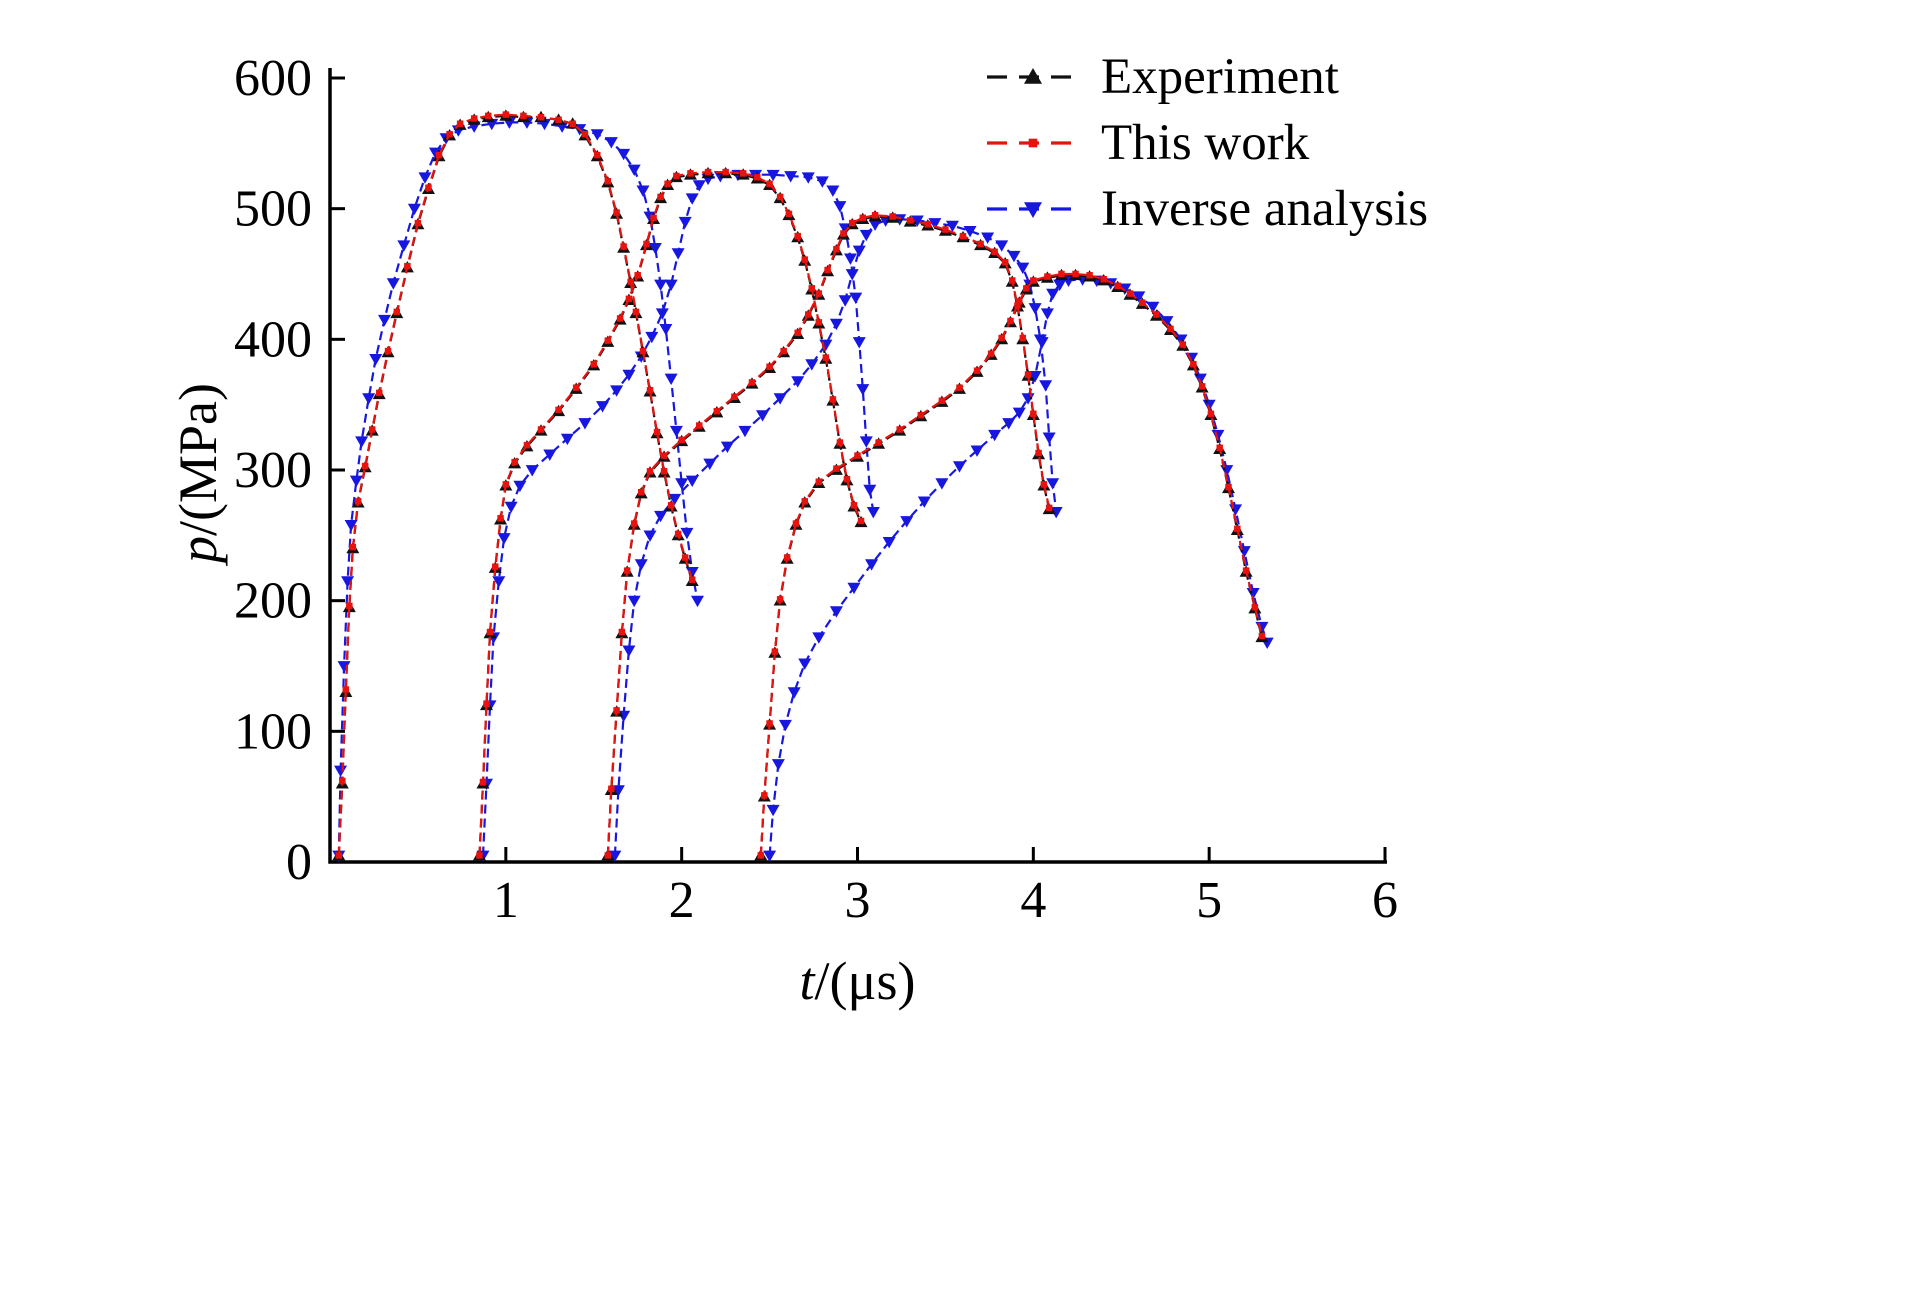 The image size is (1923, 1299). I want to click on legend-item-experiment: Experiment, so click(1206, 77).